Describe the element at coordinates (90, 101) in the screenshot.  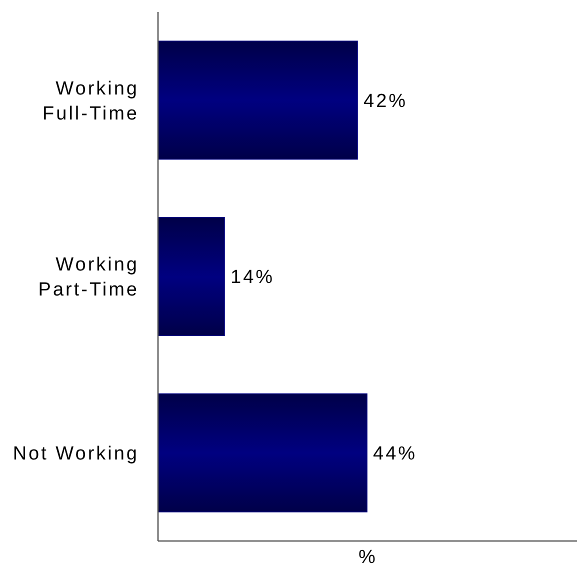
I see `y-tick-label: Working Full-Time` at that location.